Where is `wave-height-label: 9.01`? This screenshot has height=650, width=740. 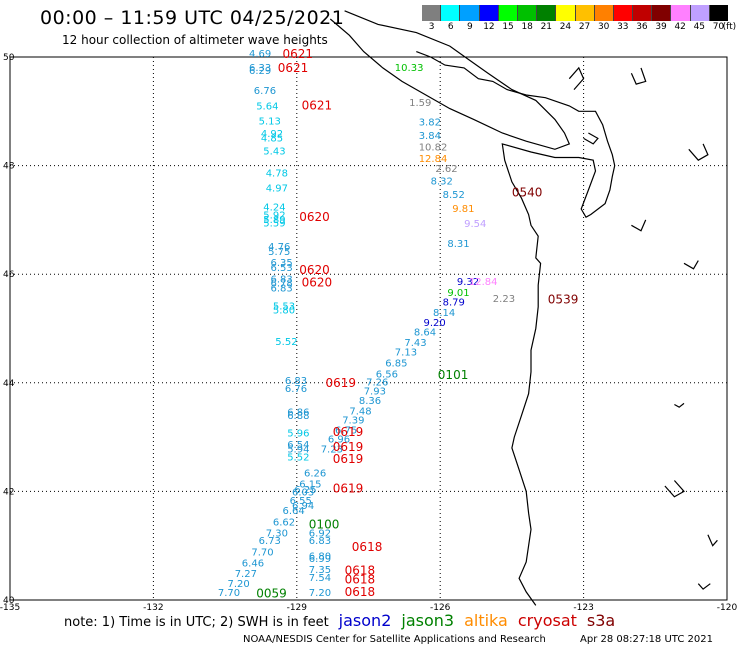
wave-height-label: 9.01 is located at coordinates (458, 293).